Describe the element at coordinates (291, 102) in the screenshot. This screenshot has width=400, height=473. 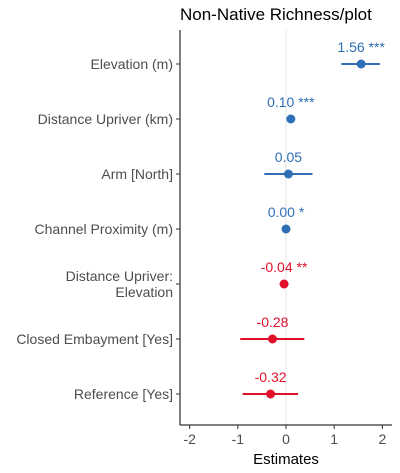
I see `estimate-label: 0.10 ***` at that location.